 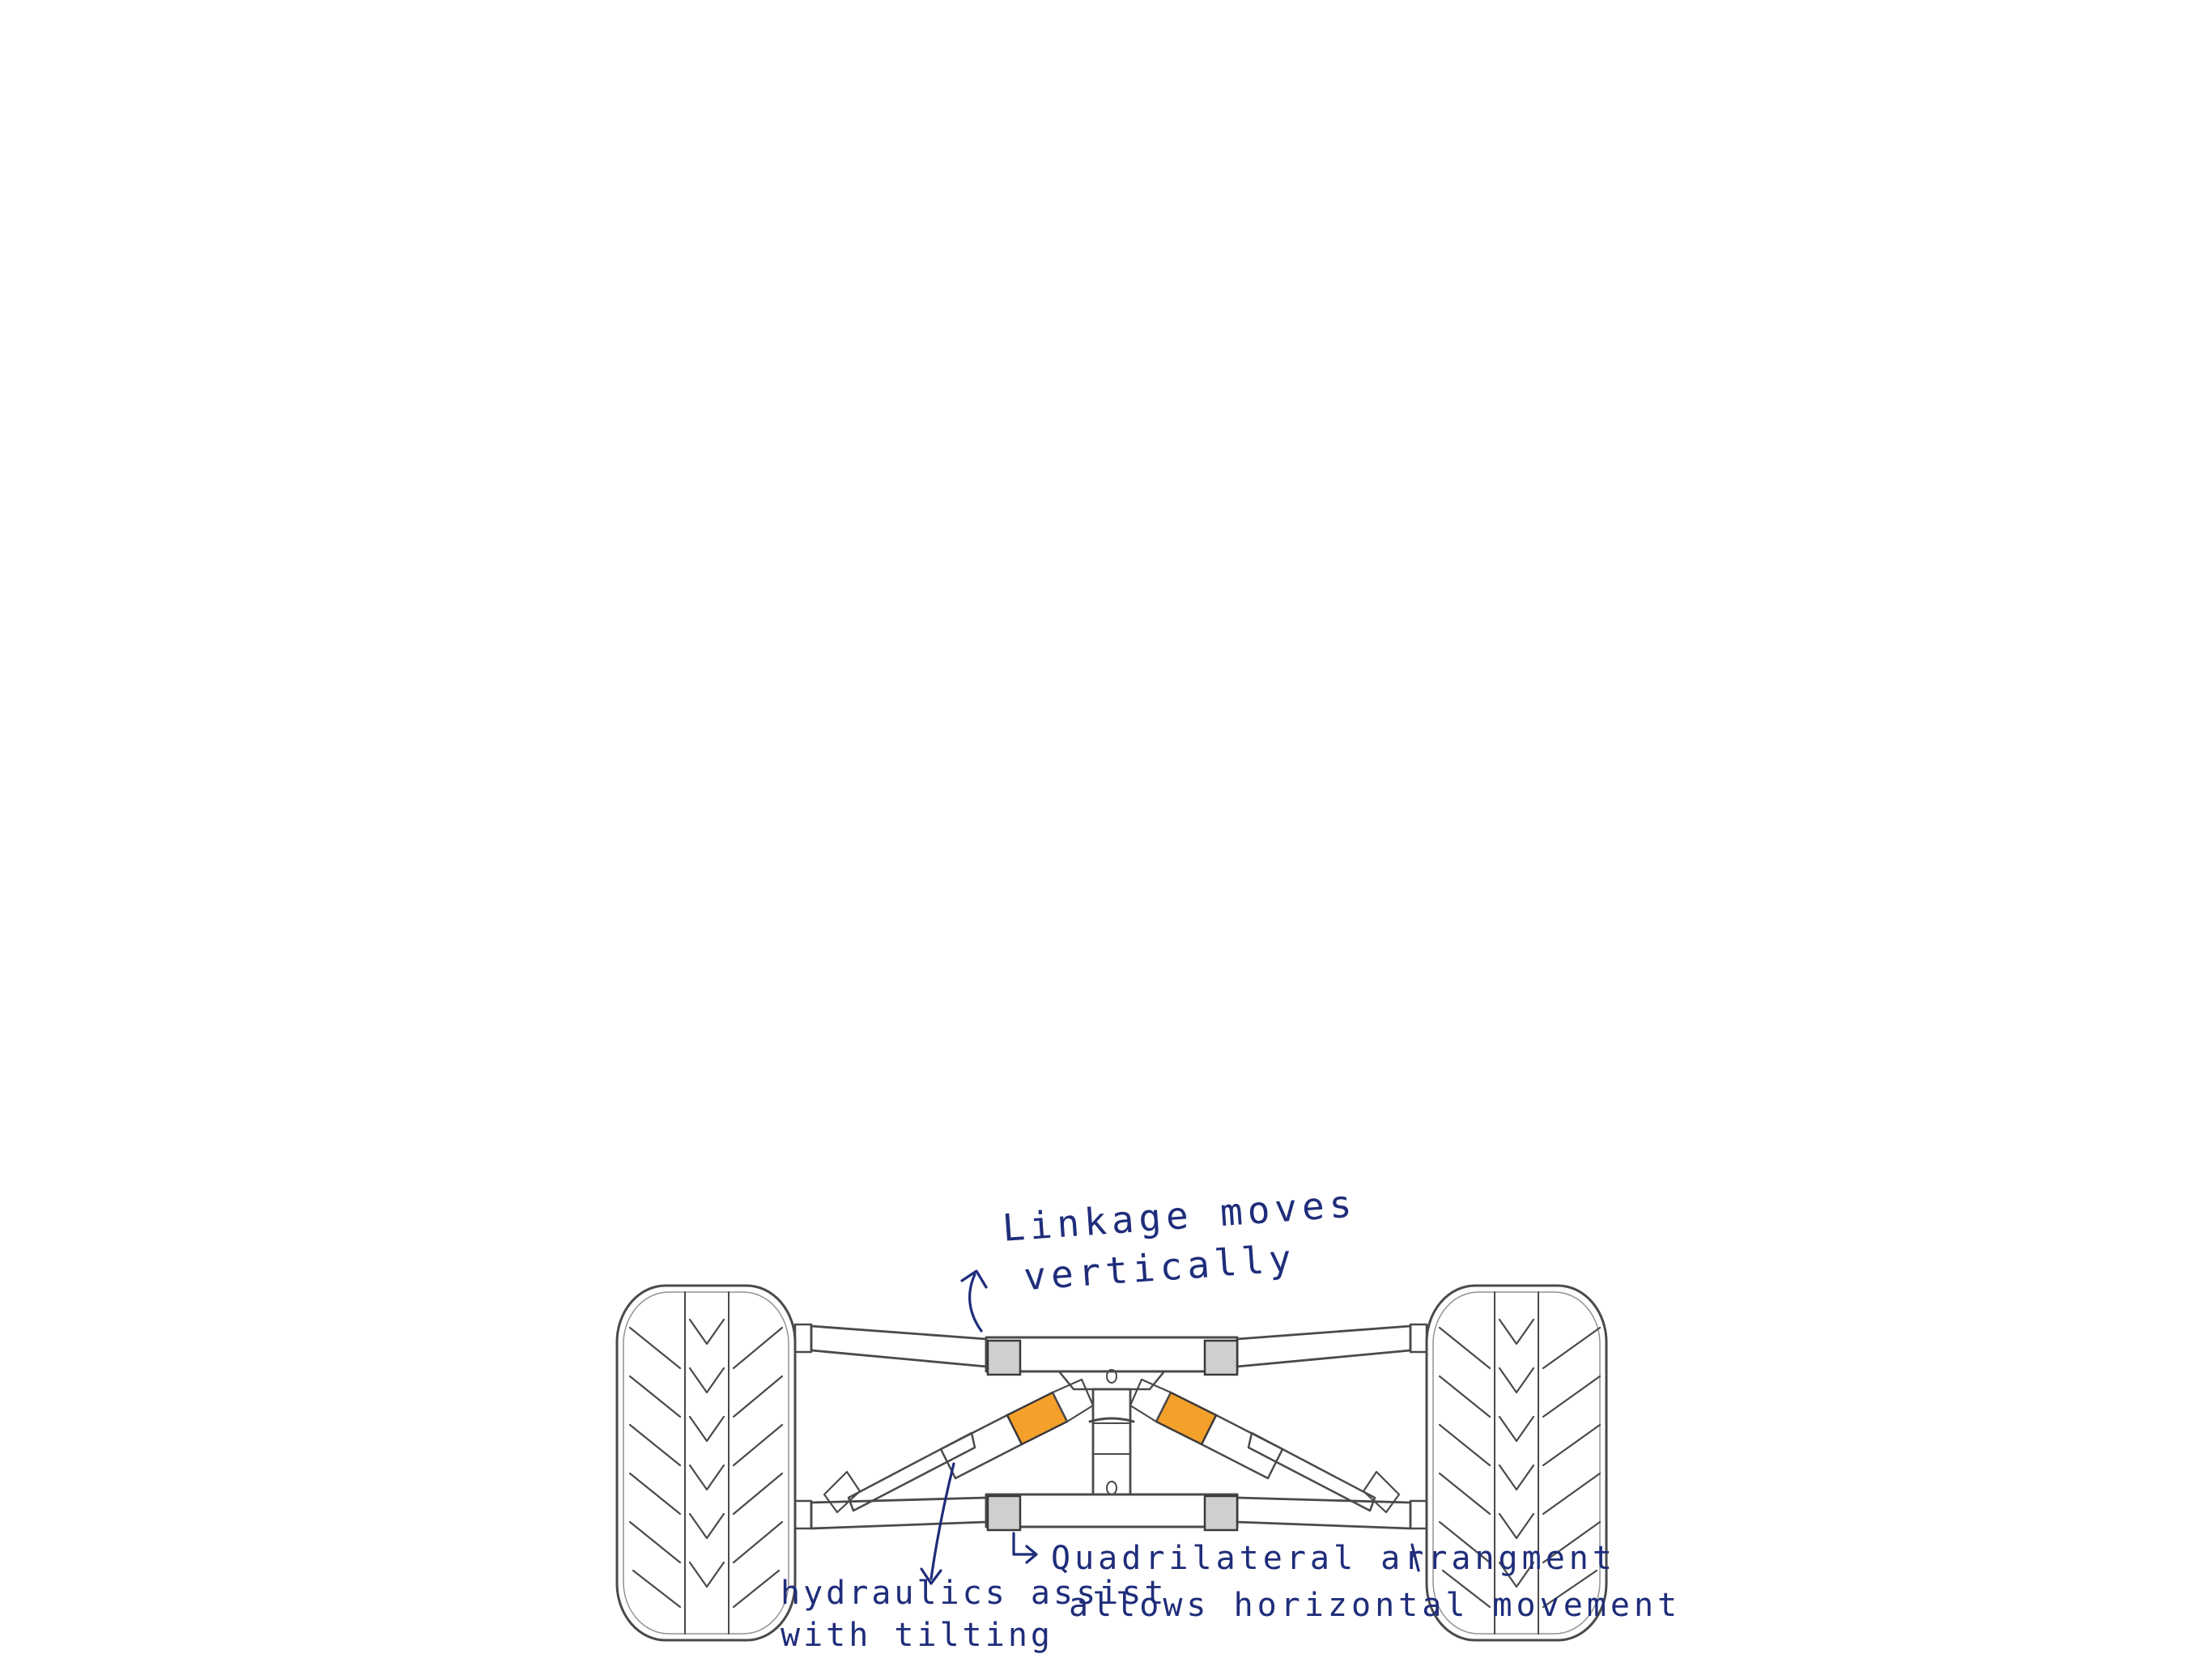 What do you see at coordinates (937, 1523) in the screenshot?
I see `hydraulics-arrow-icon` at bounding box center [937, 1523].